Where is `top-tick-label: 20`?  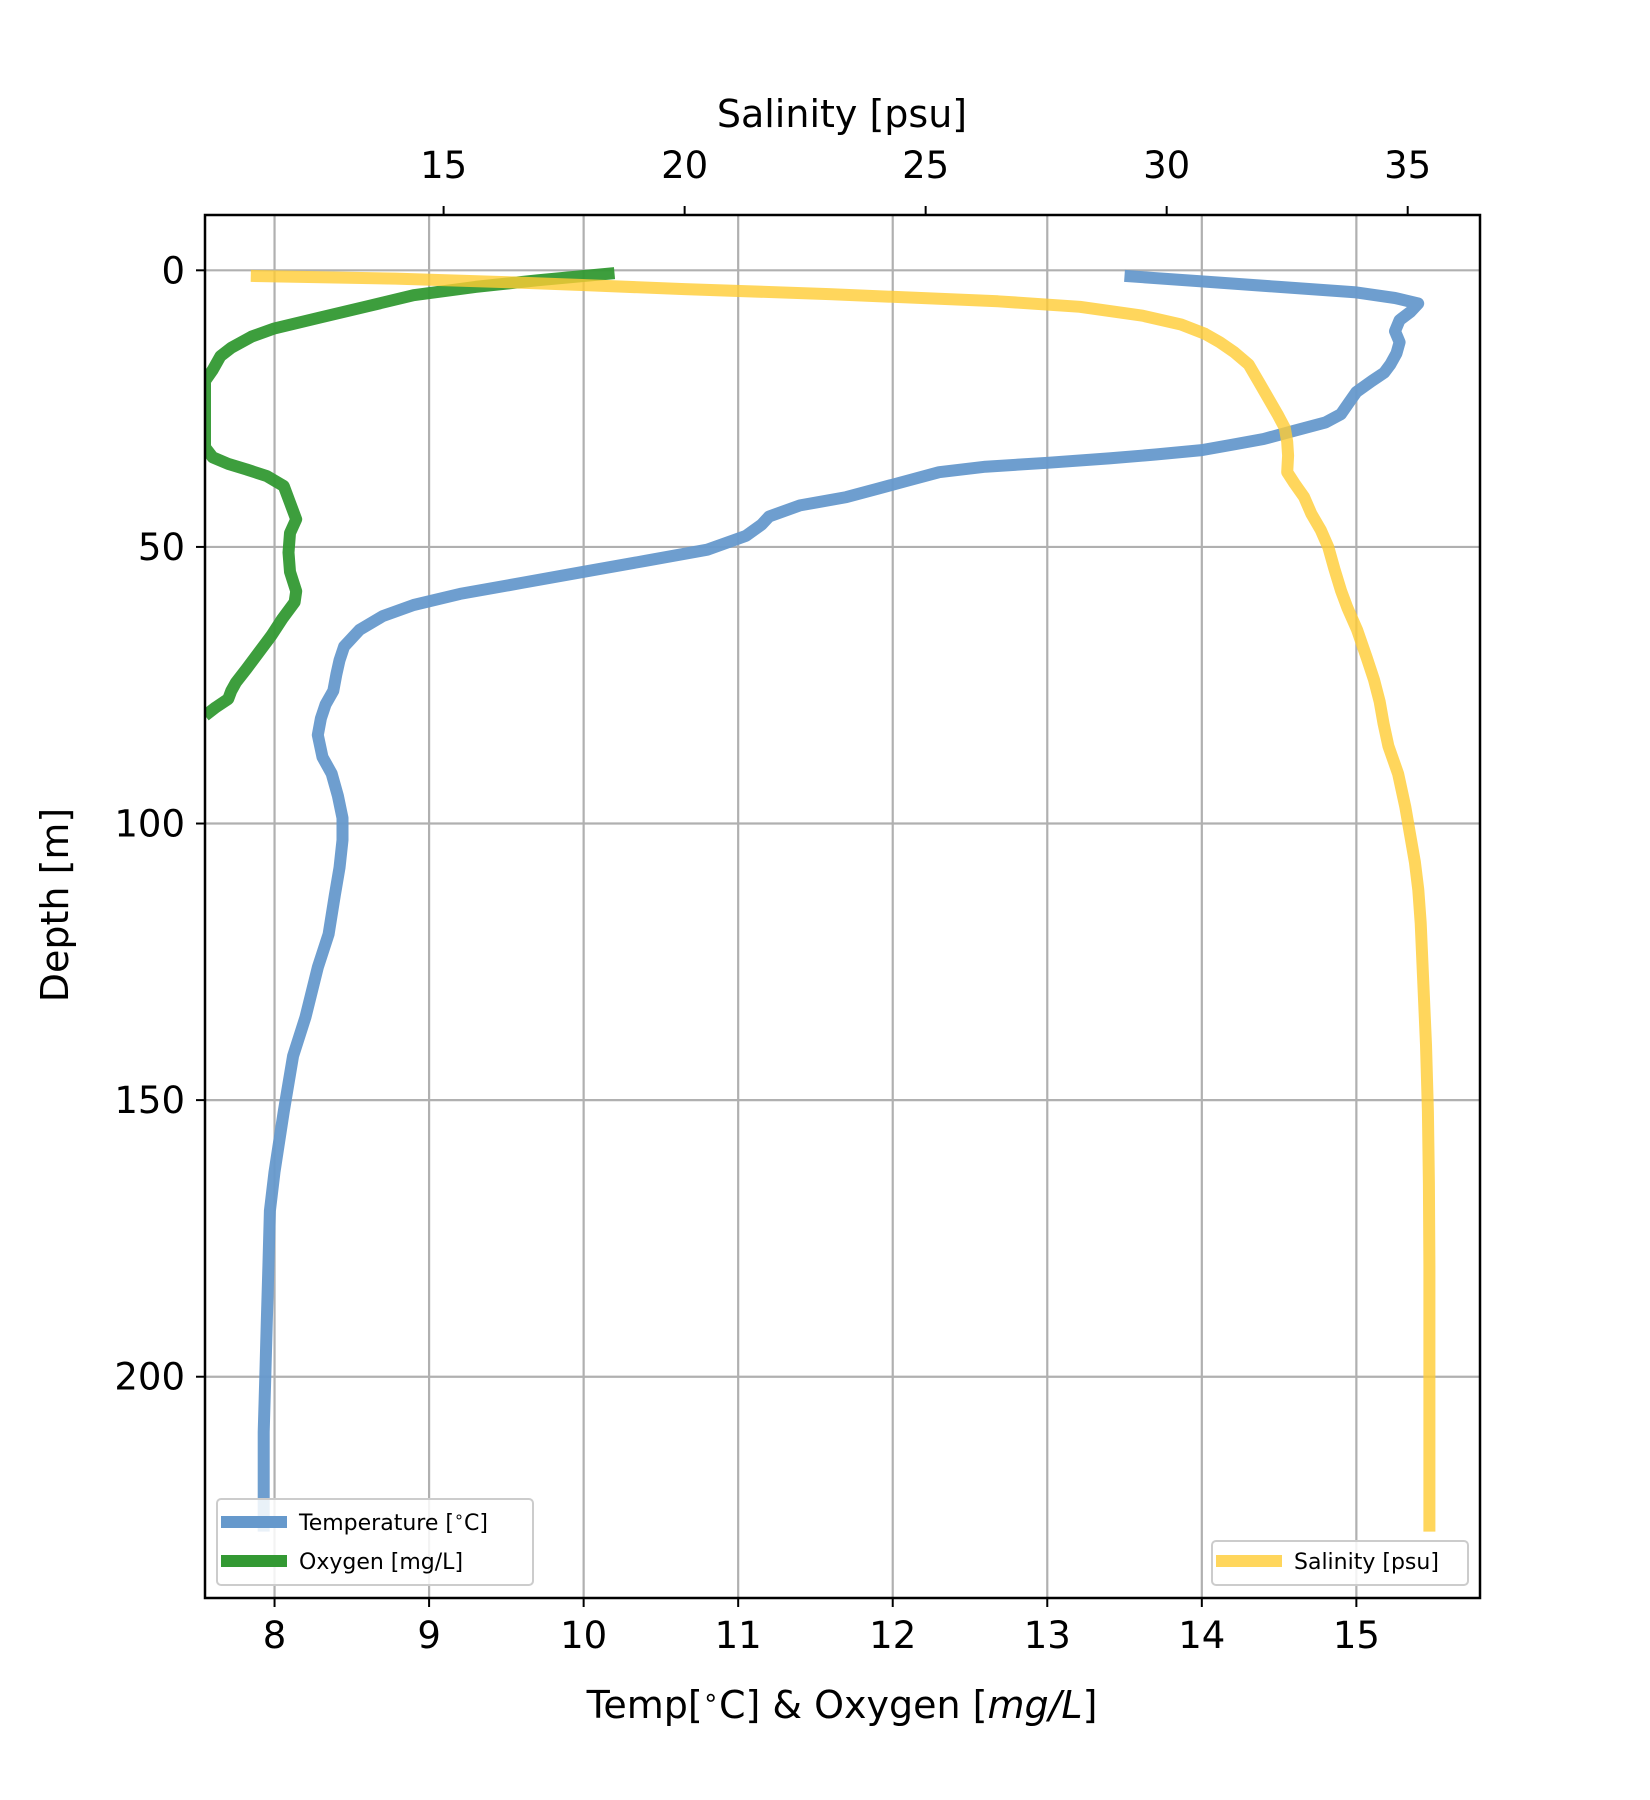
top-tick-label: 20 is located at coordinates (684, 165).